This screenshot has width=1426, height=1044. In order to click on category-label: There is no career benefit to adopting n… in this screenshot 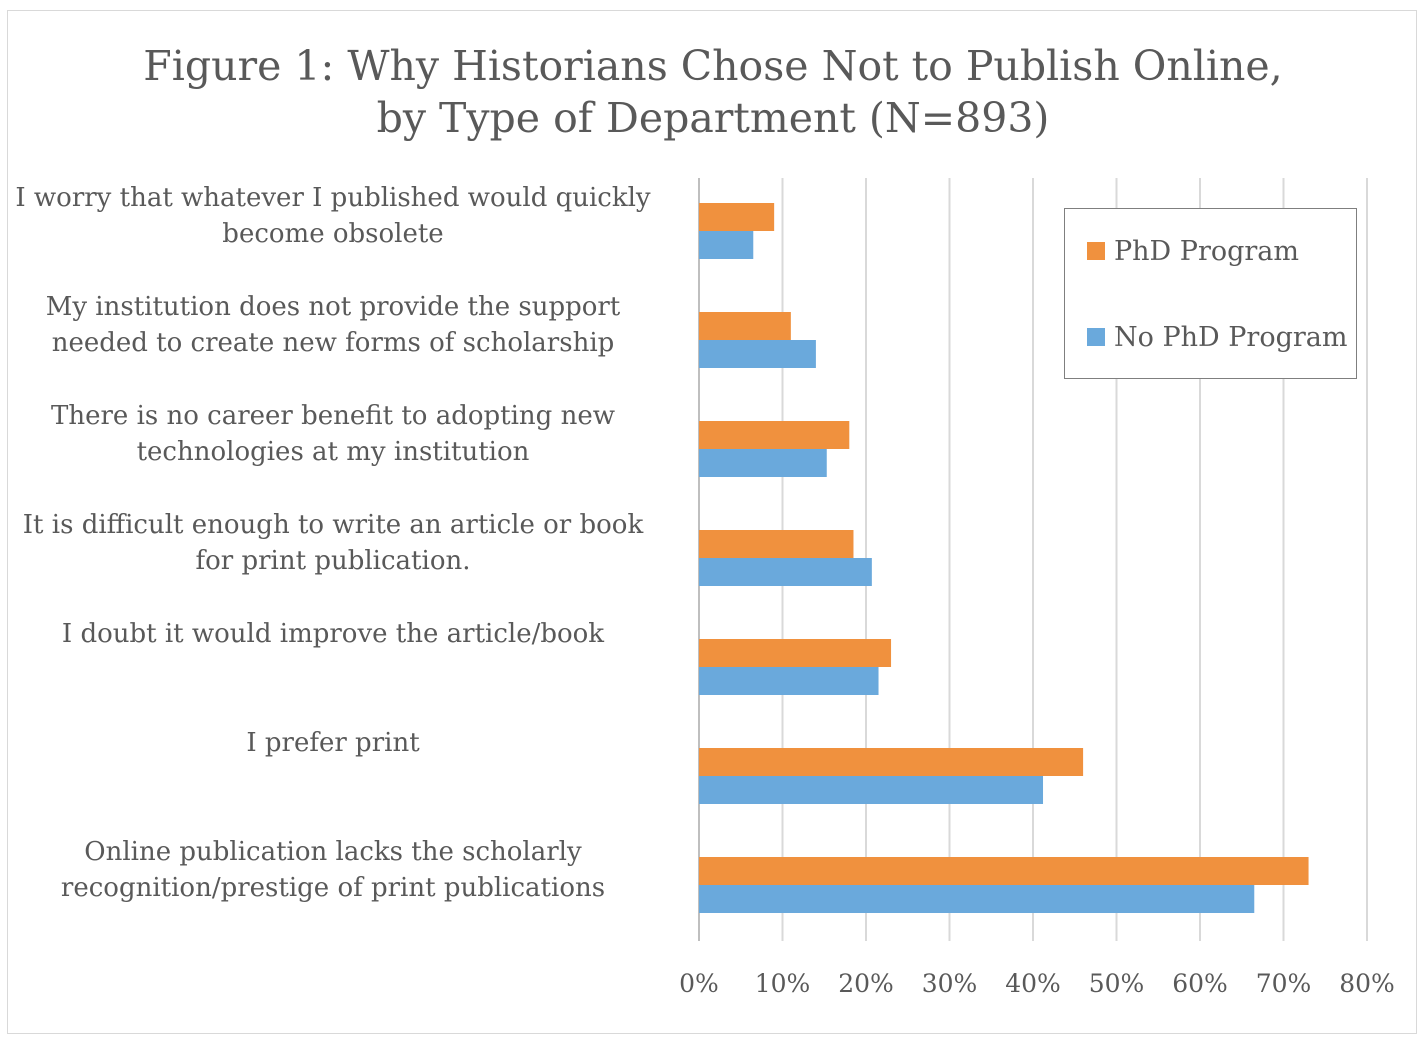, I will do `click(333, 434)`.